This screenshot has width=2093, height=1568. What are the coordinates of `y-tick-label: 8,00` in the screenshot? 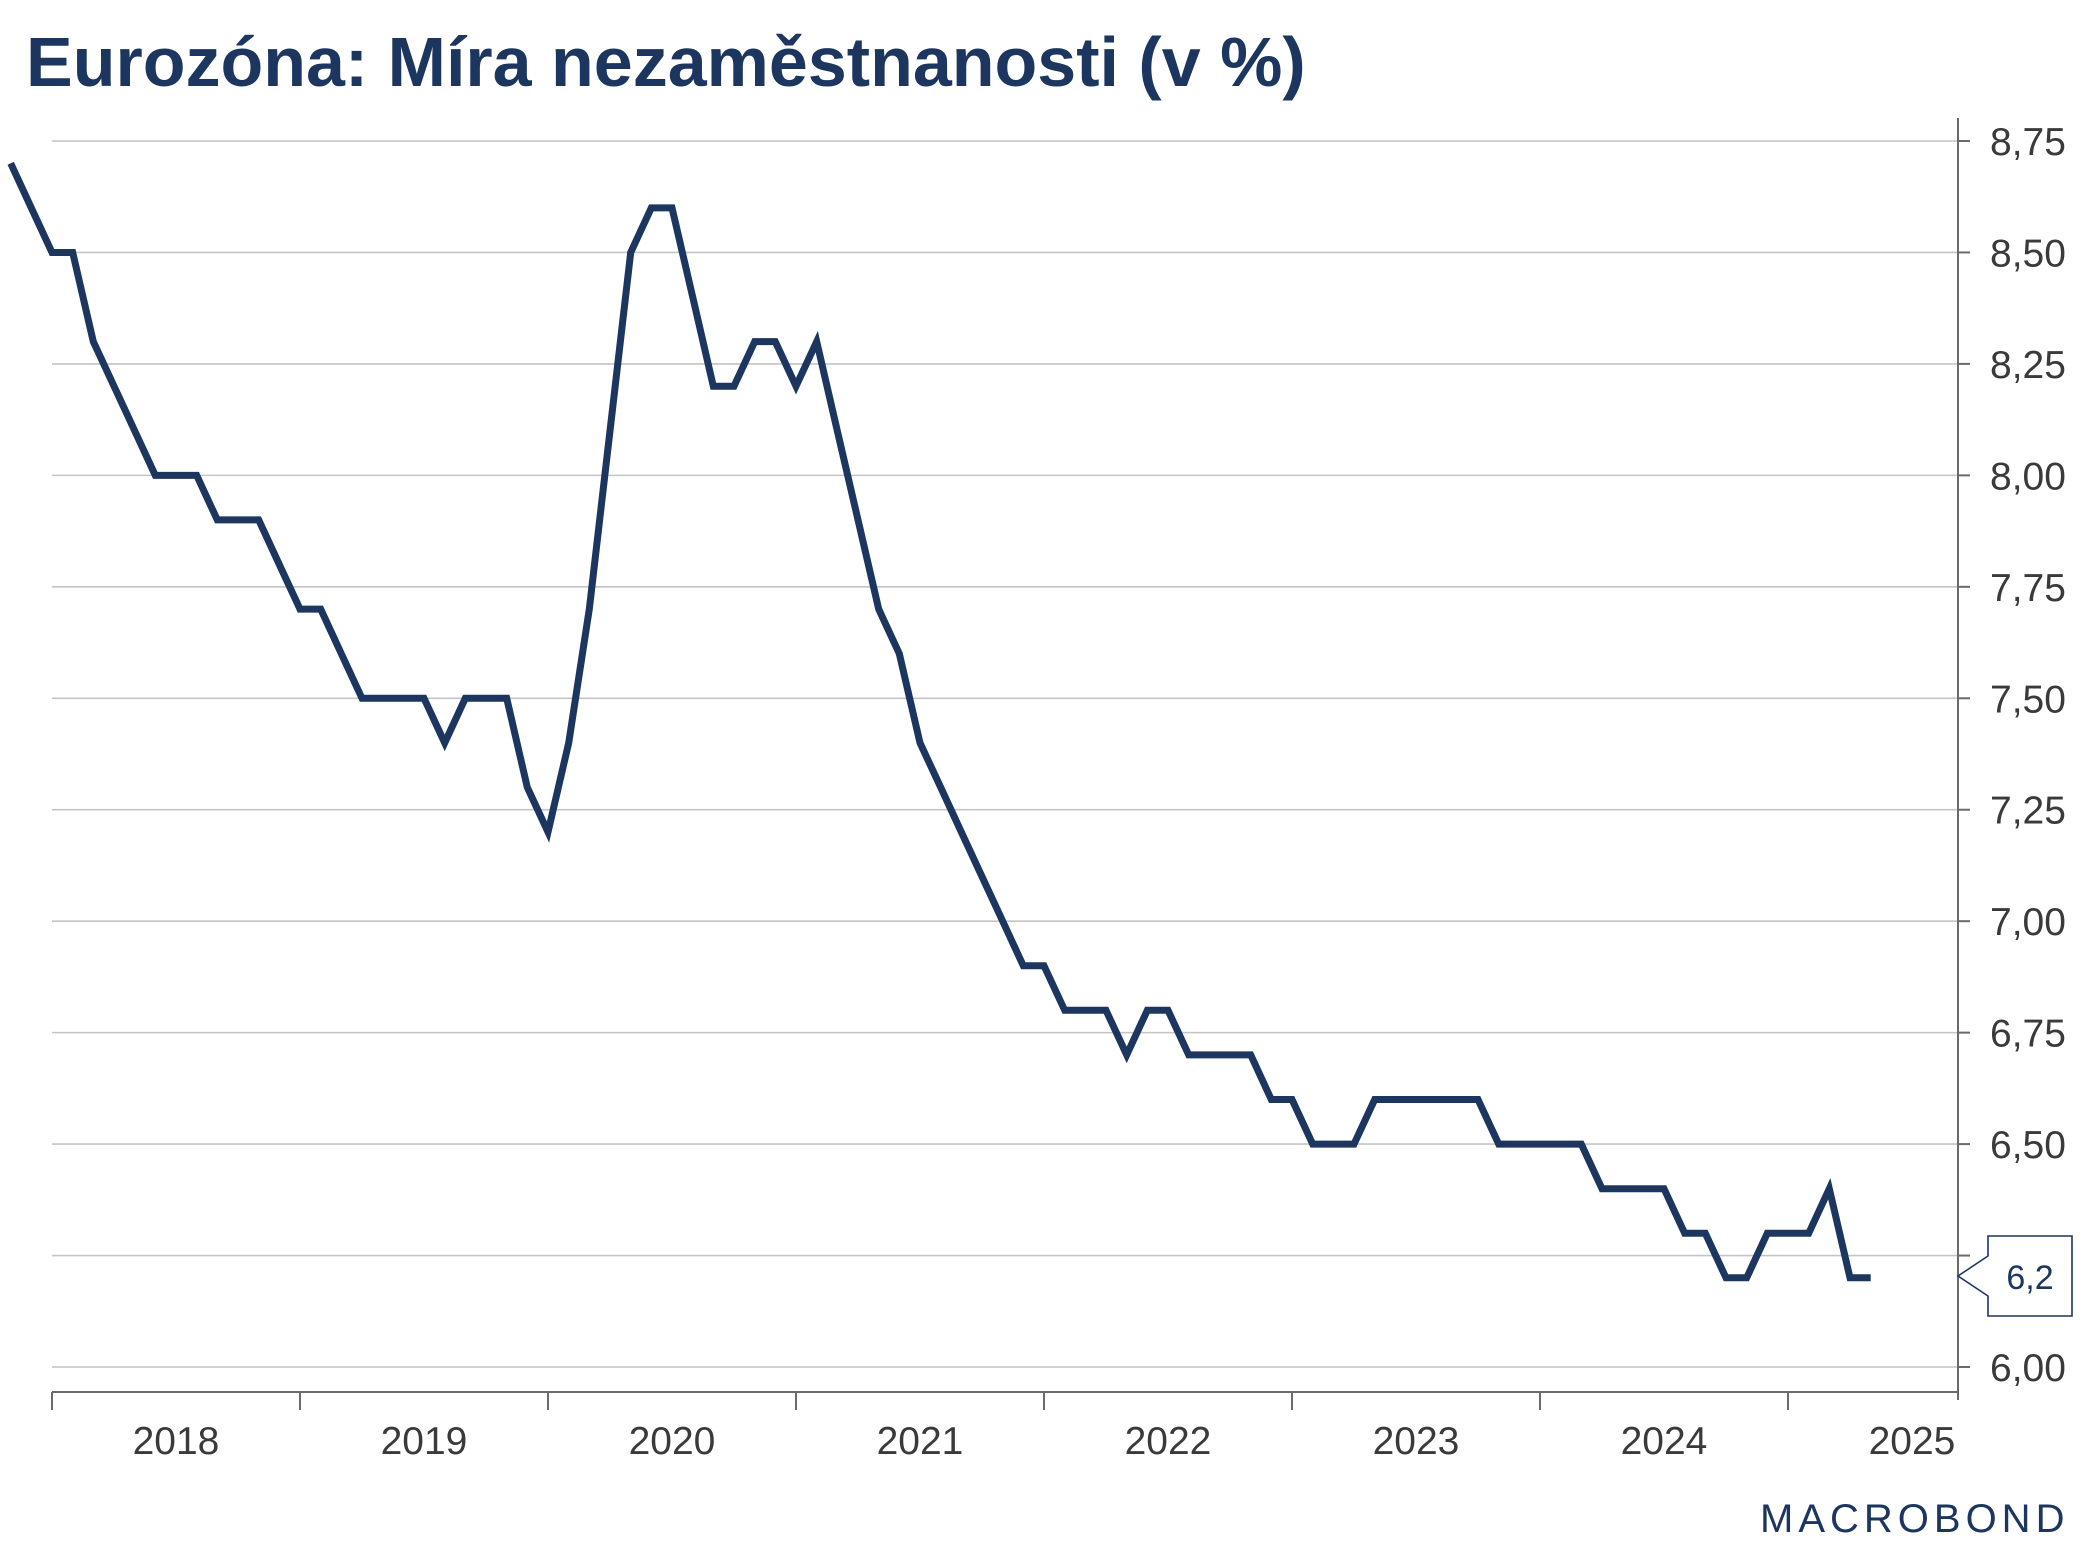 It's located at (2028, 476).